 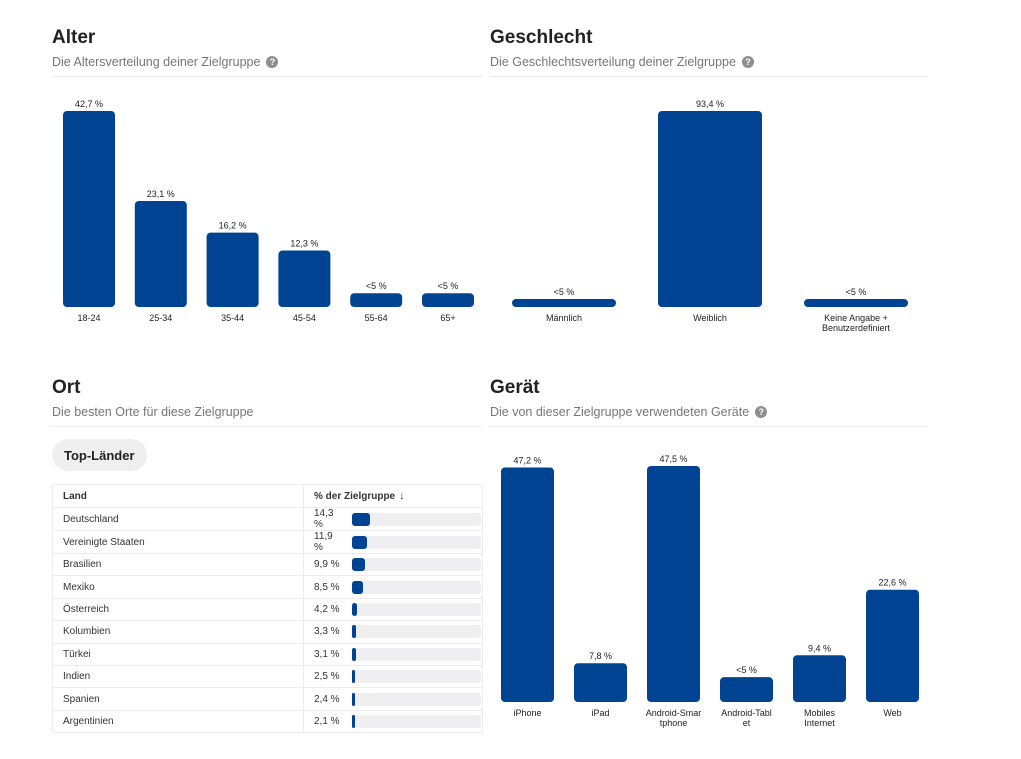 I want to click on alter-data-label-1: 23,1 %, so click(x=161, y=194).